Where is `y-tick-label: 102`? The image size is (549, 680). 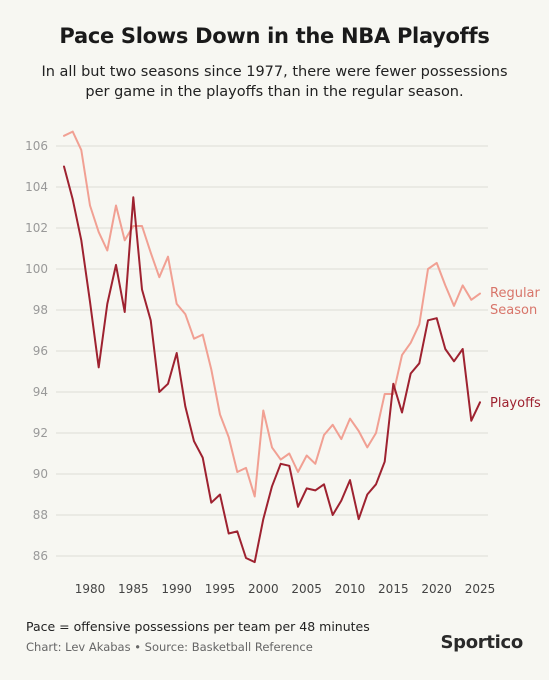 y-tick-label: 102 is located at coordinates (36, 228).